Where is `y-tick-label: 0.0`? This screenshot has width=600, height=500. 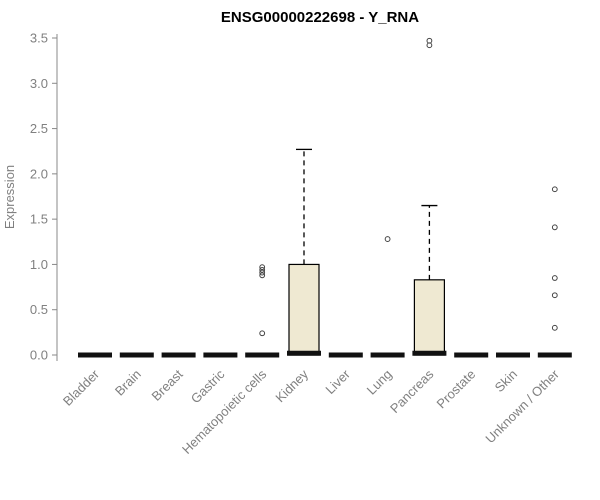 y-tick-label: 0.0 is located at coordinates (39, 355).